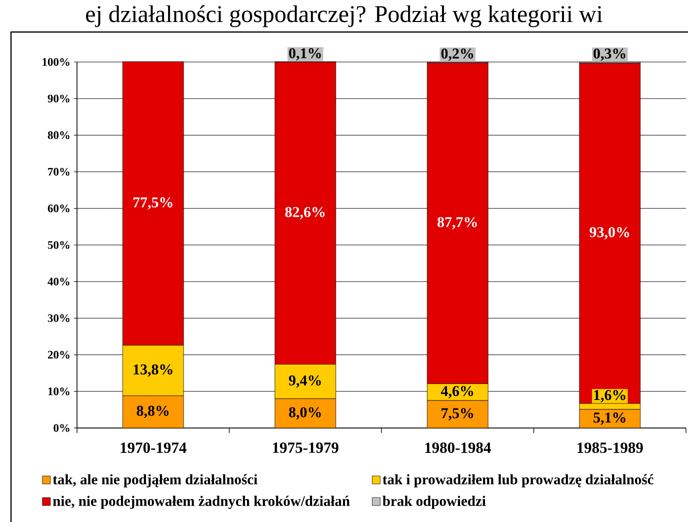 Image resolution: width=688 pixels, height=522 pixels. Describe the element at coordinates (56, 62) in the screenshot. I see `y-tick-label: 100%` at that location.